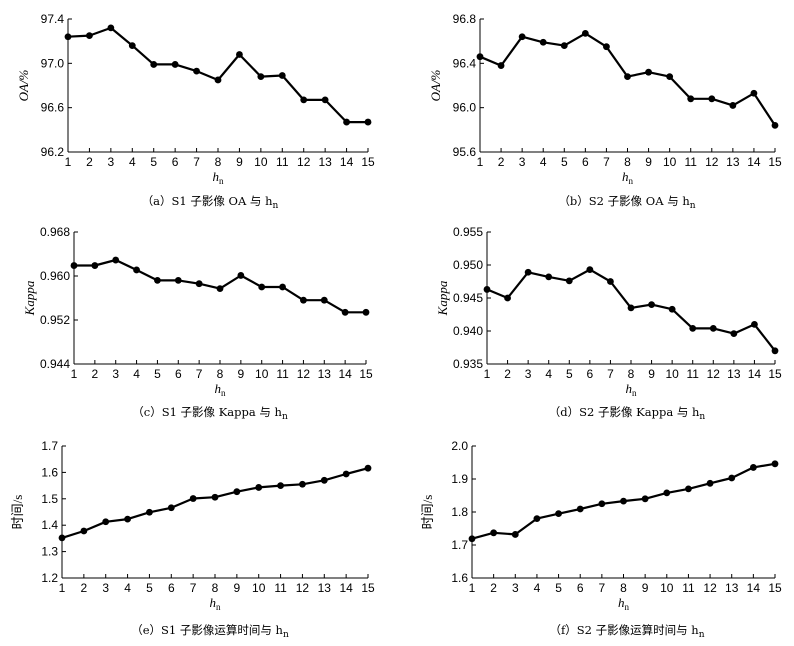  What do you see at coordinates (459, 578) in the screenshot?
I see `y-tick-label: 1.6` at bounding box center [459, 578].